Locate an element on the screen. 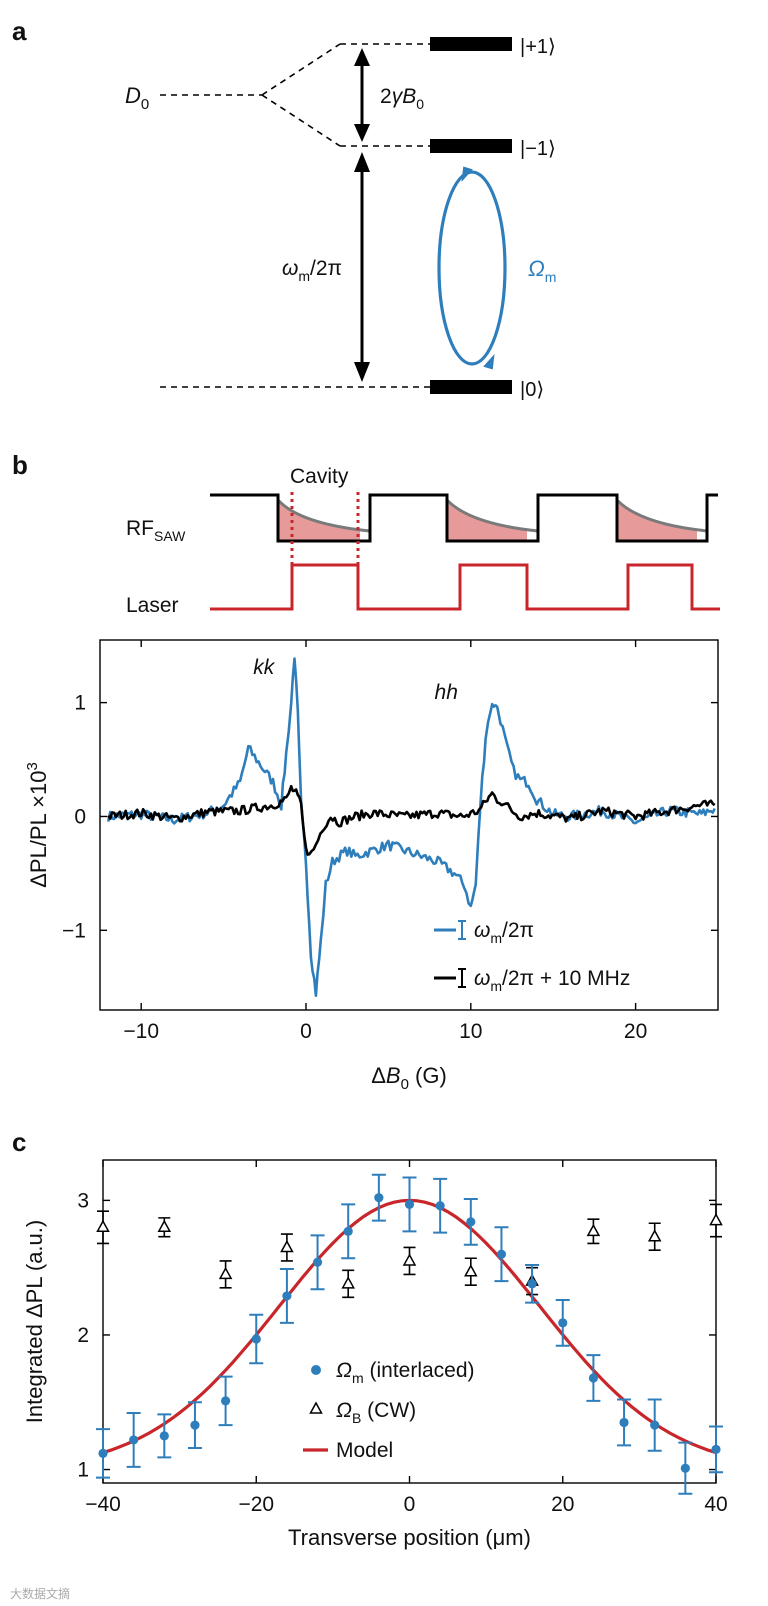  rabi-loop is located at coordinates (472, 268).